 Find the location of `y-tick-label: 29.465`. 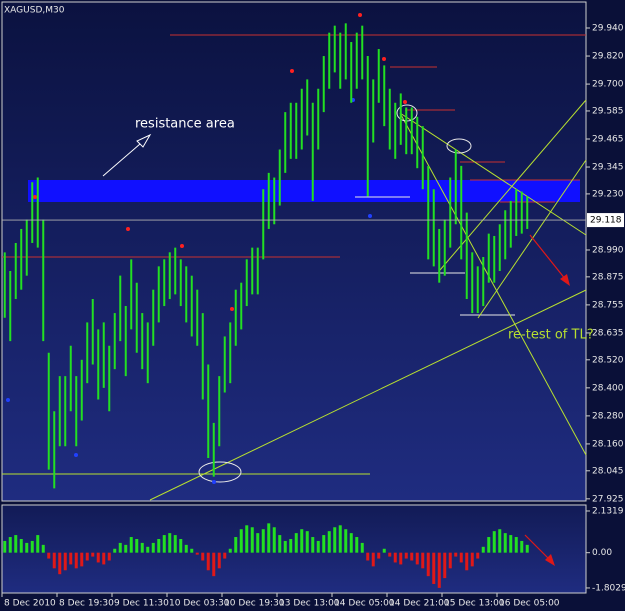

y-tick-label: 29.465 is located at coordinates (608, 139).